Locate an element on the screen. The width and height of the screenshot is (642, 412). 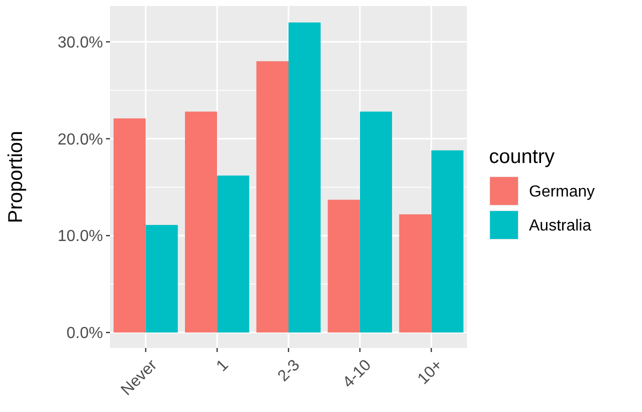
y-tick-label: 30.0% is located at coordinates (80, 43).